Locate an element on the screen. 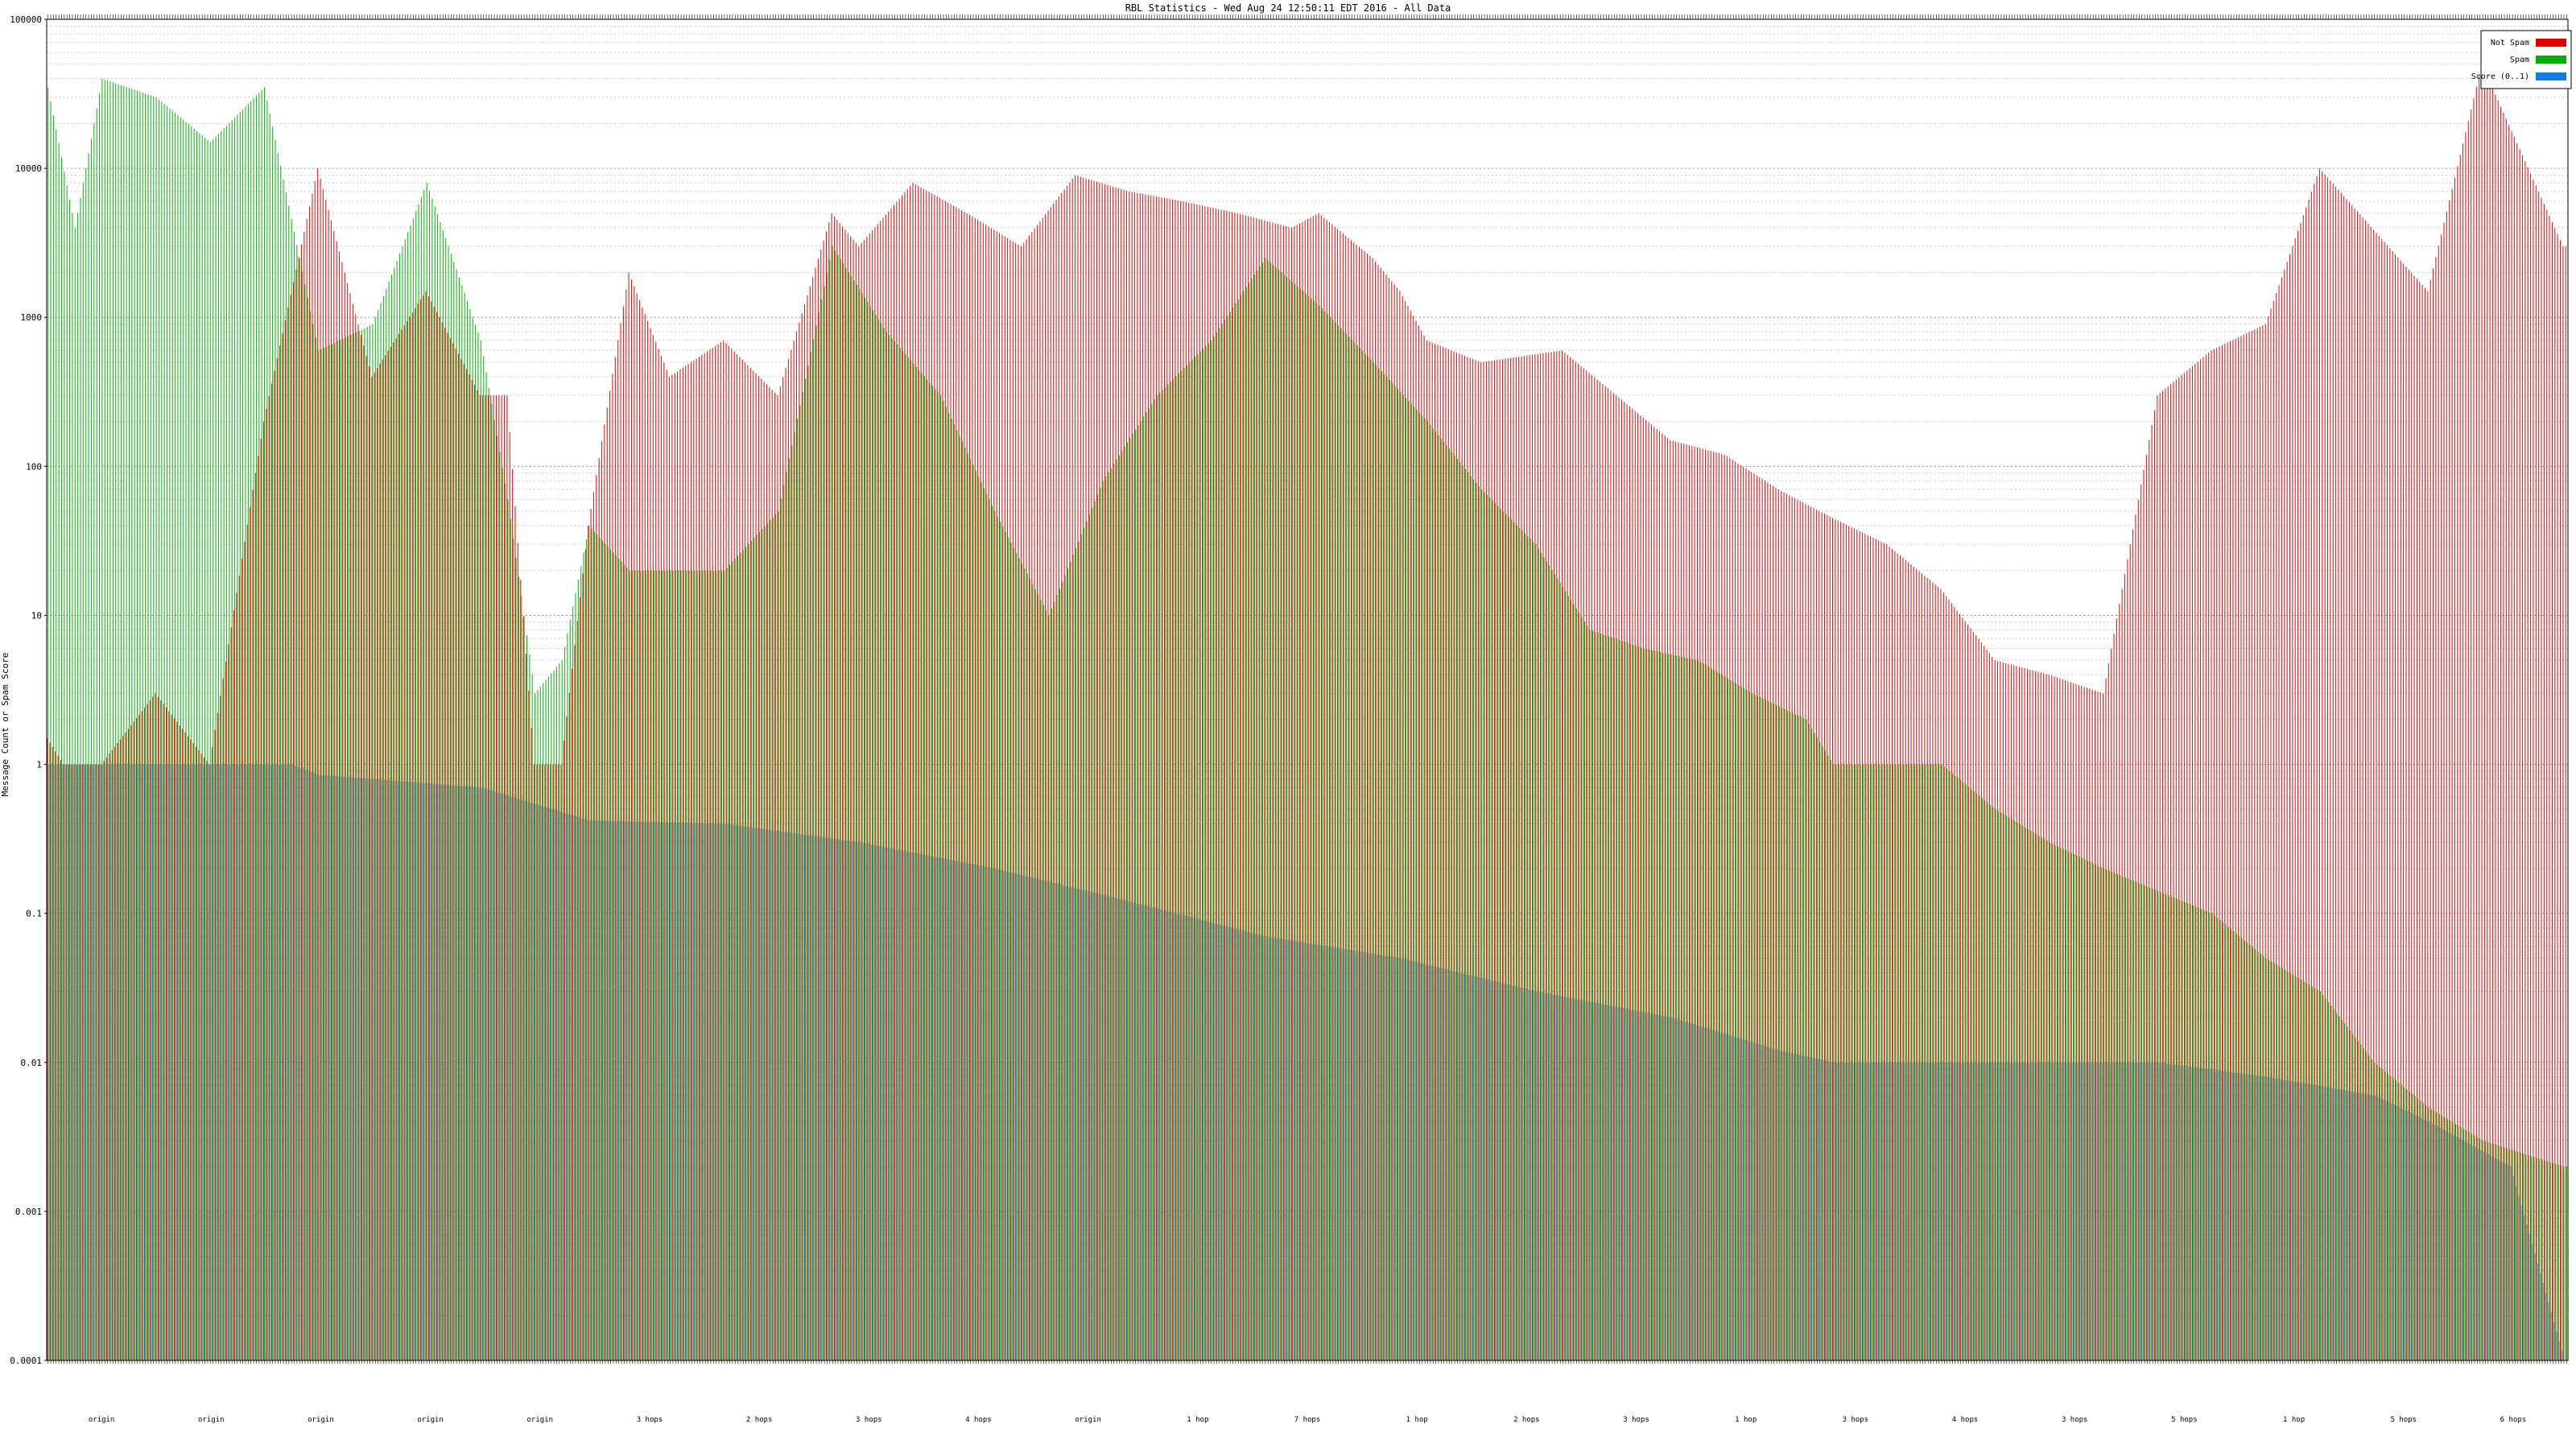 This screenshot has width=2576, height=1453. group-label: 5 hops is located at coordinates (2184, 1420).